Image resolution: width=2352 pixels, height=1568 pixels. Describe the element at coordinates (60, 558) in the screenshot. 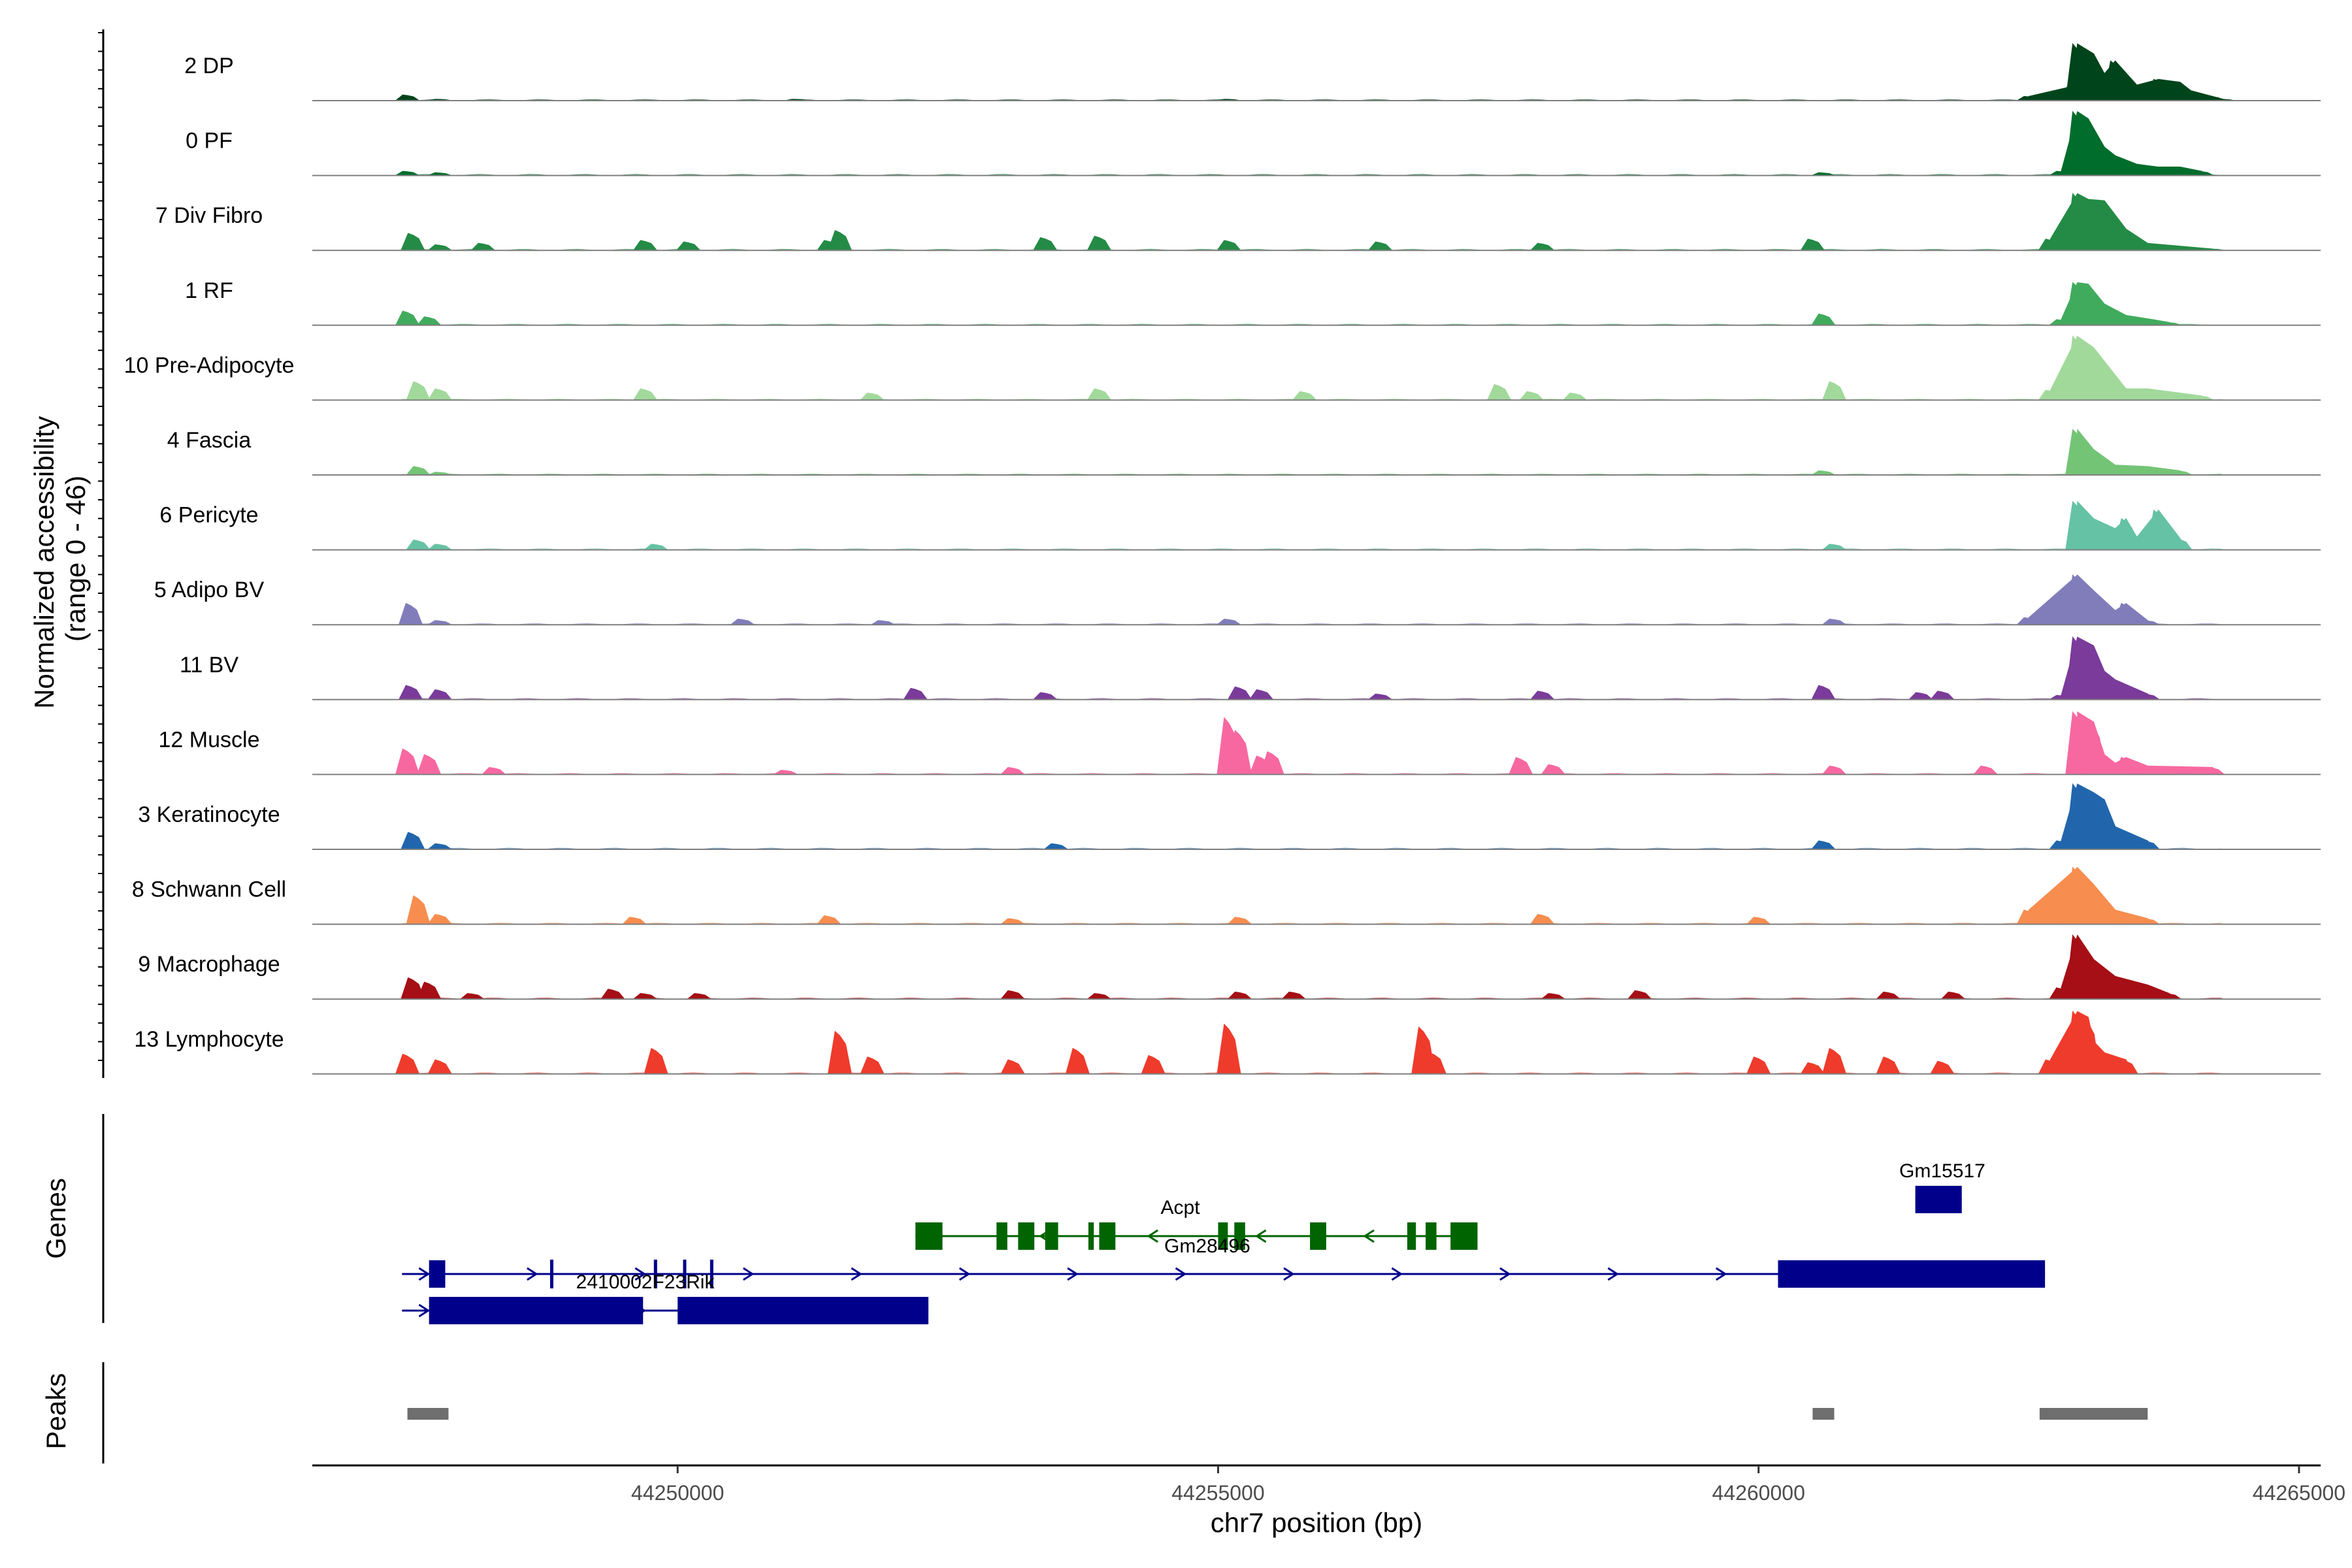

I see `y-axis-title: Normalized accessibility (range 0 - 46)` at that location.